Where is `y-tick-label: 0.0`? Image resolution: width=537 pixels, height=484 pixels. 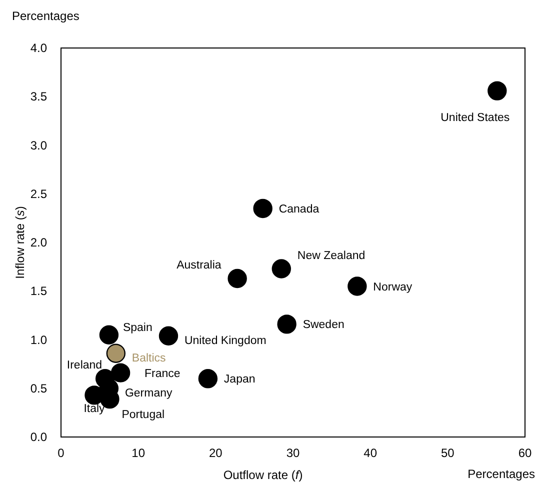 y-tick-label: 0.0 is located at coordinates (39, 437).